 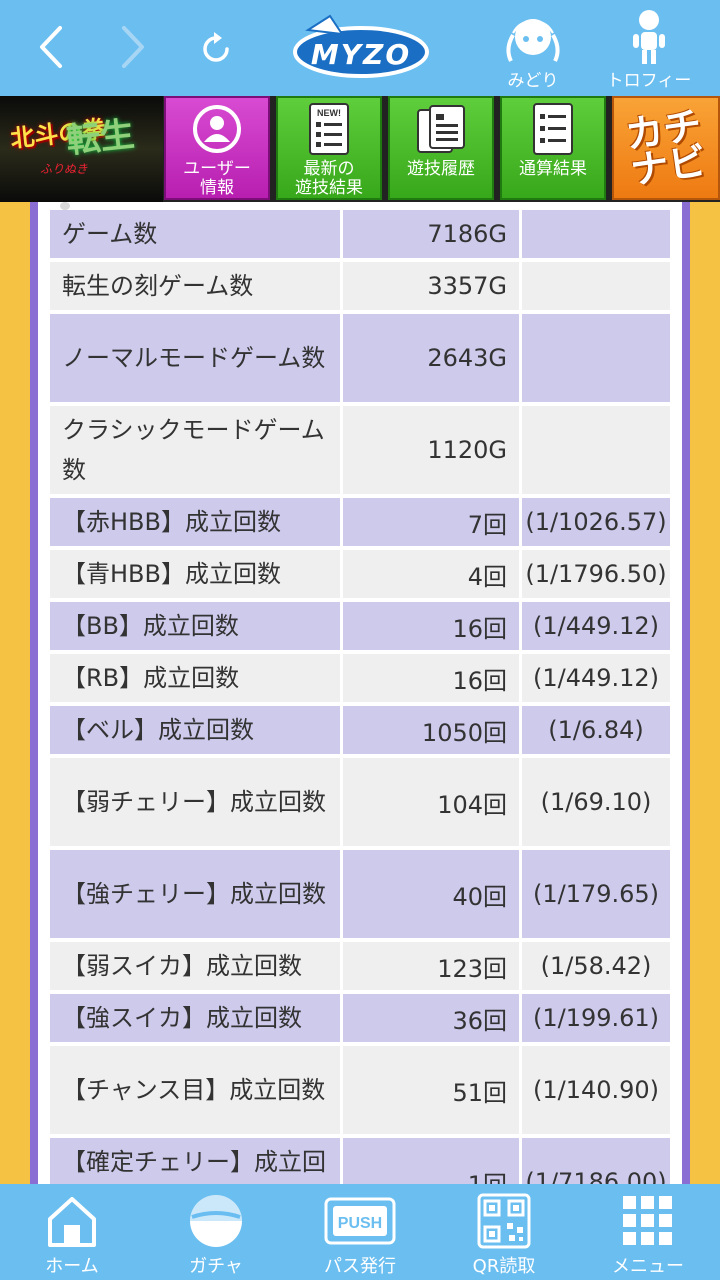 I want to click on table-row: クラシックモードゲーム数 1120G, so click(x=360, y=450).